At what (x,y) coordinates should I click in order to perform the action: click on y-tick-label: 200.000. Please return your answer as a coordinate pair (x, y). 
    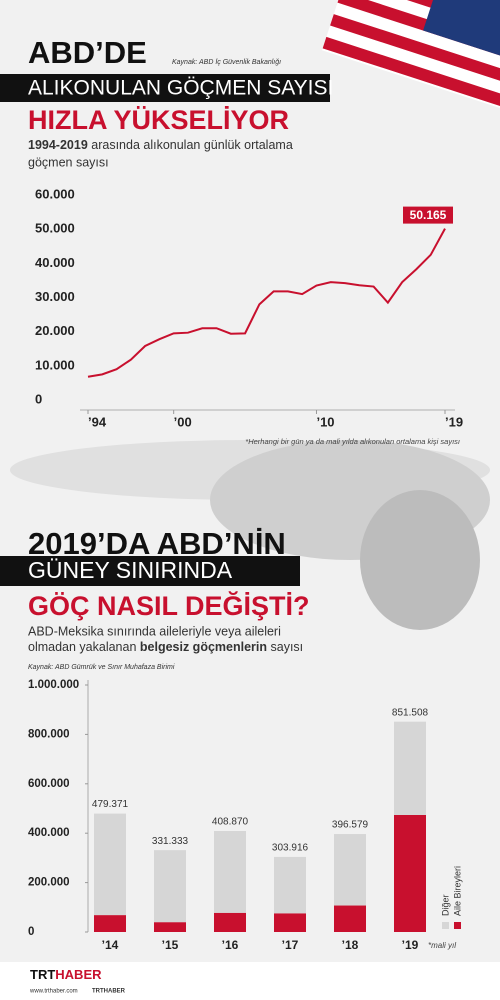
    Looking at the image, I should click on (49, 883).